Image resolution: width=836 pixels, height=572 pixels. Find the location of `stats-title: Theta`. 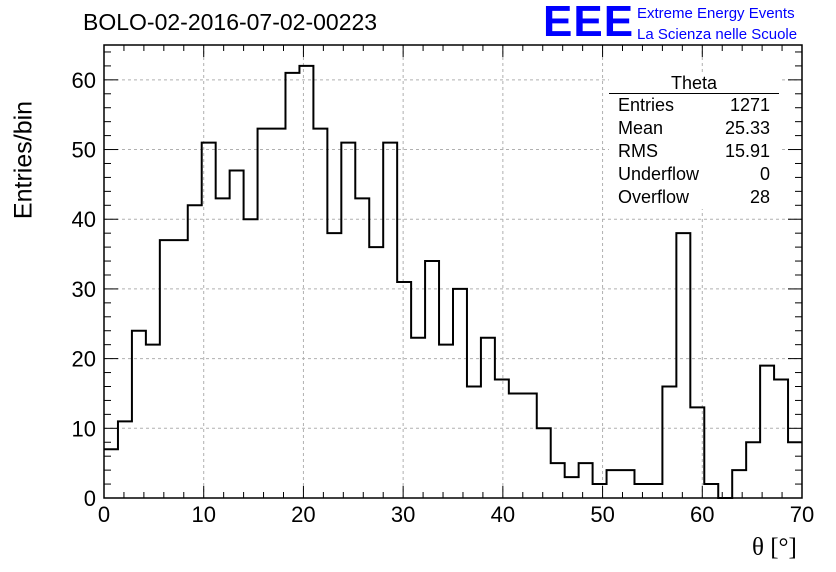

stats-title: Theta is located at coordinates (694, 83).